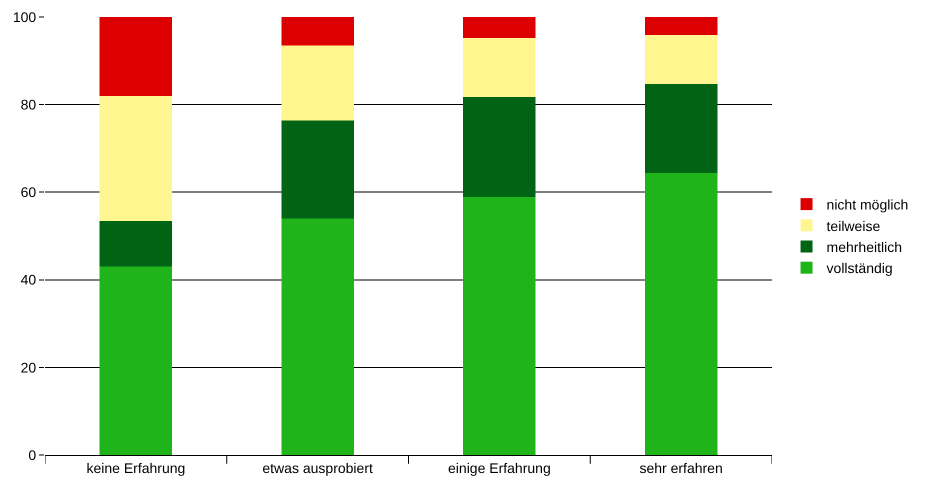 This screenshot has width=926, height=492. What do you see at coordinates (24, 16) in the screenshot?
I see `y-tick-label: 100` at bounding box center [24, 16].